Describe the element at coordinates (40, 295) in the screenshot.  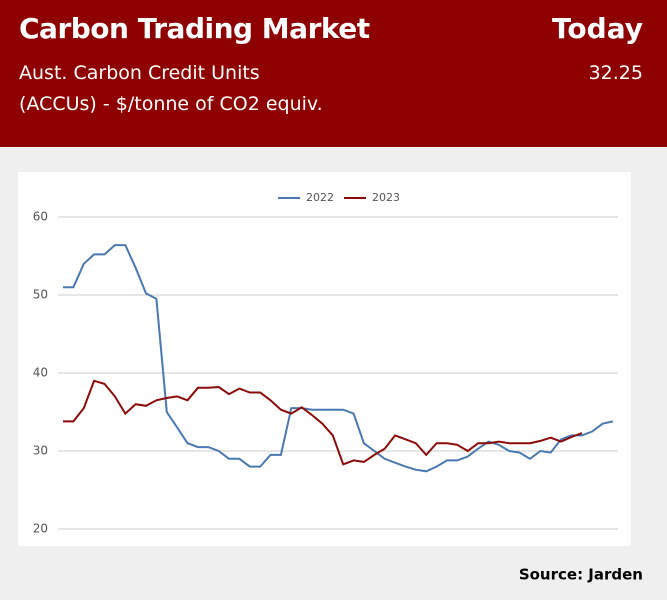
I see `y-tick-label: 50` at that location.